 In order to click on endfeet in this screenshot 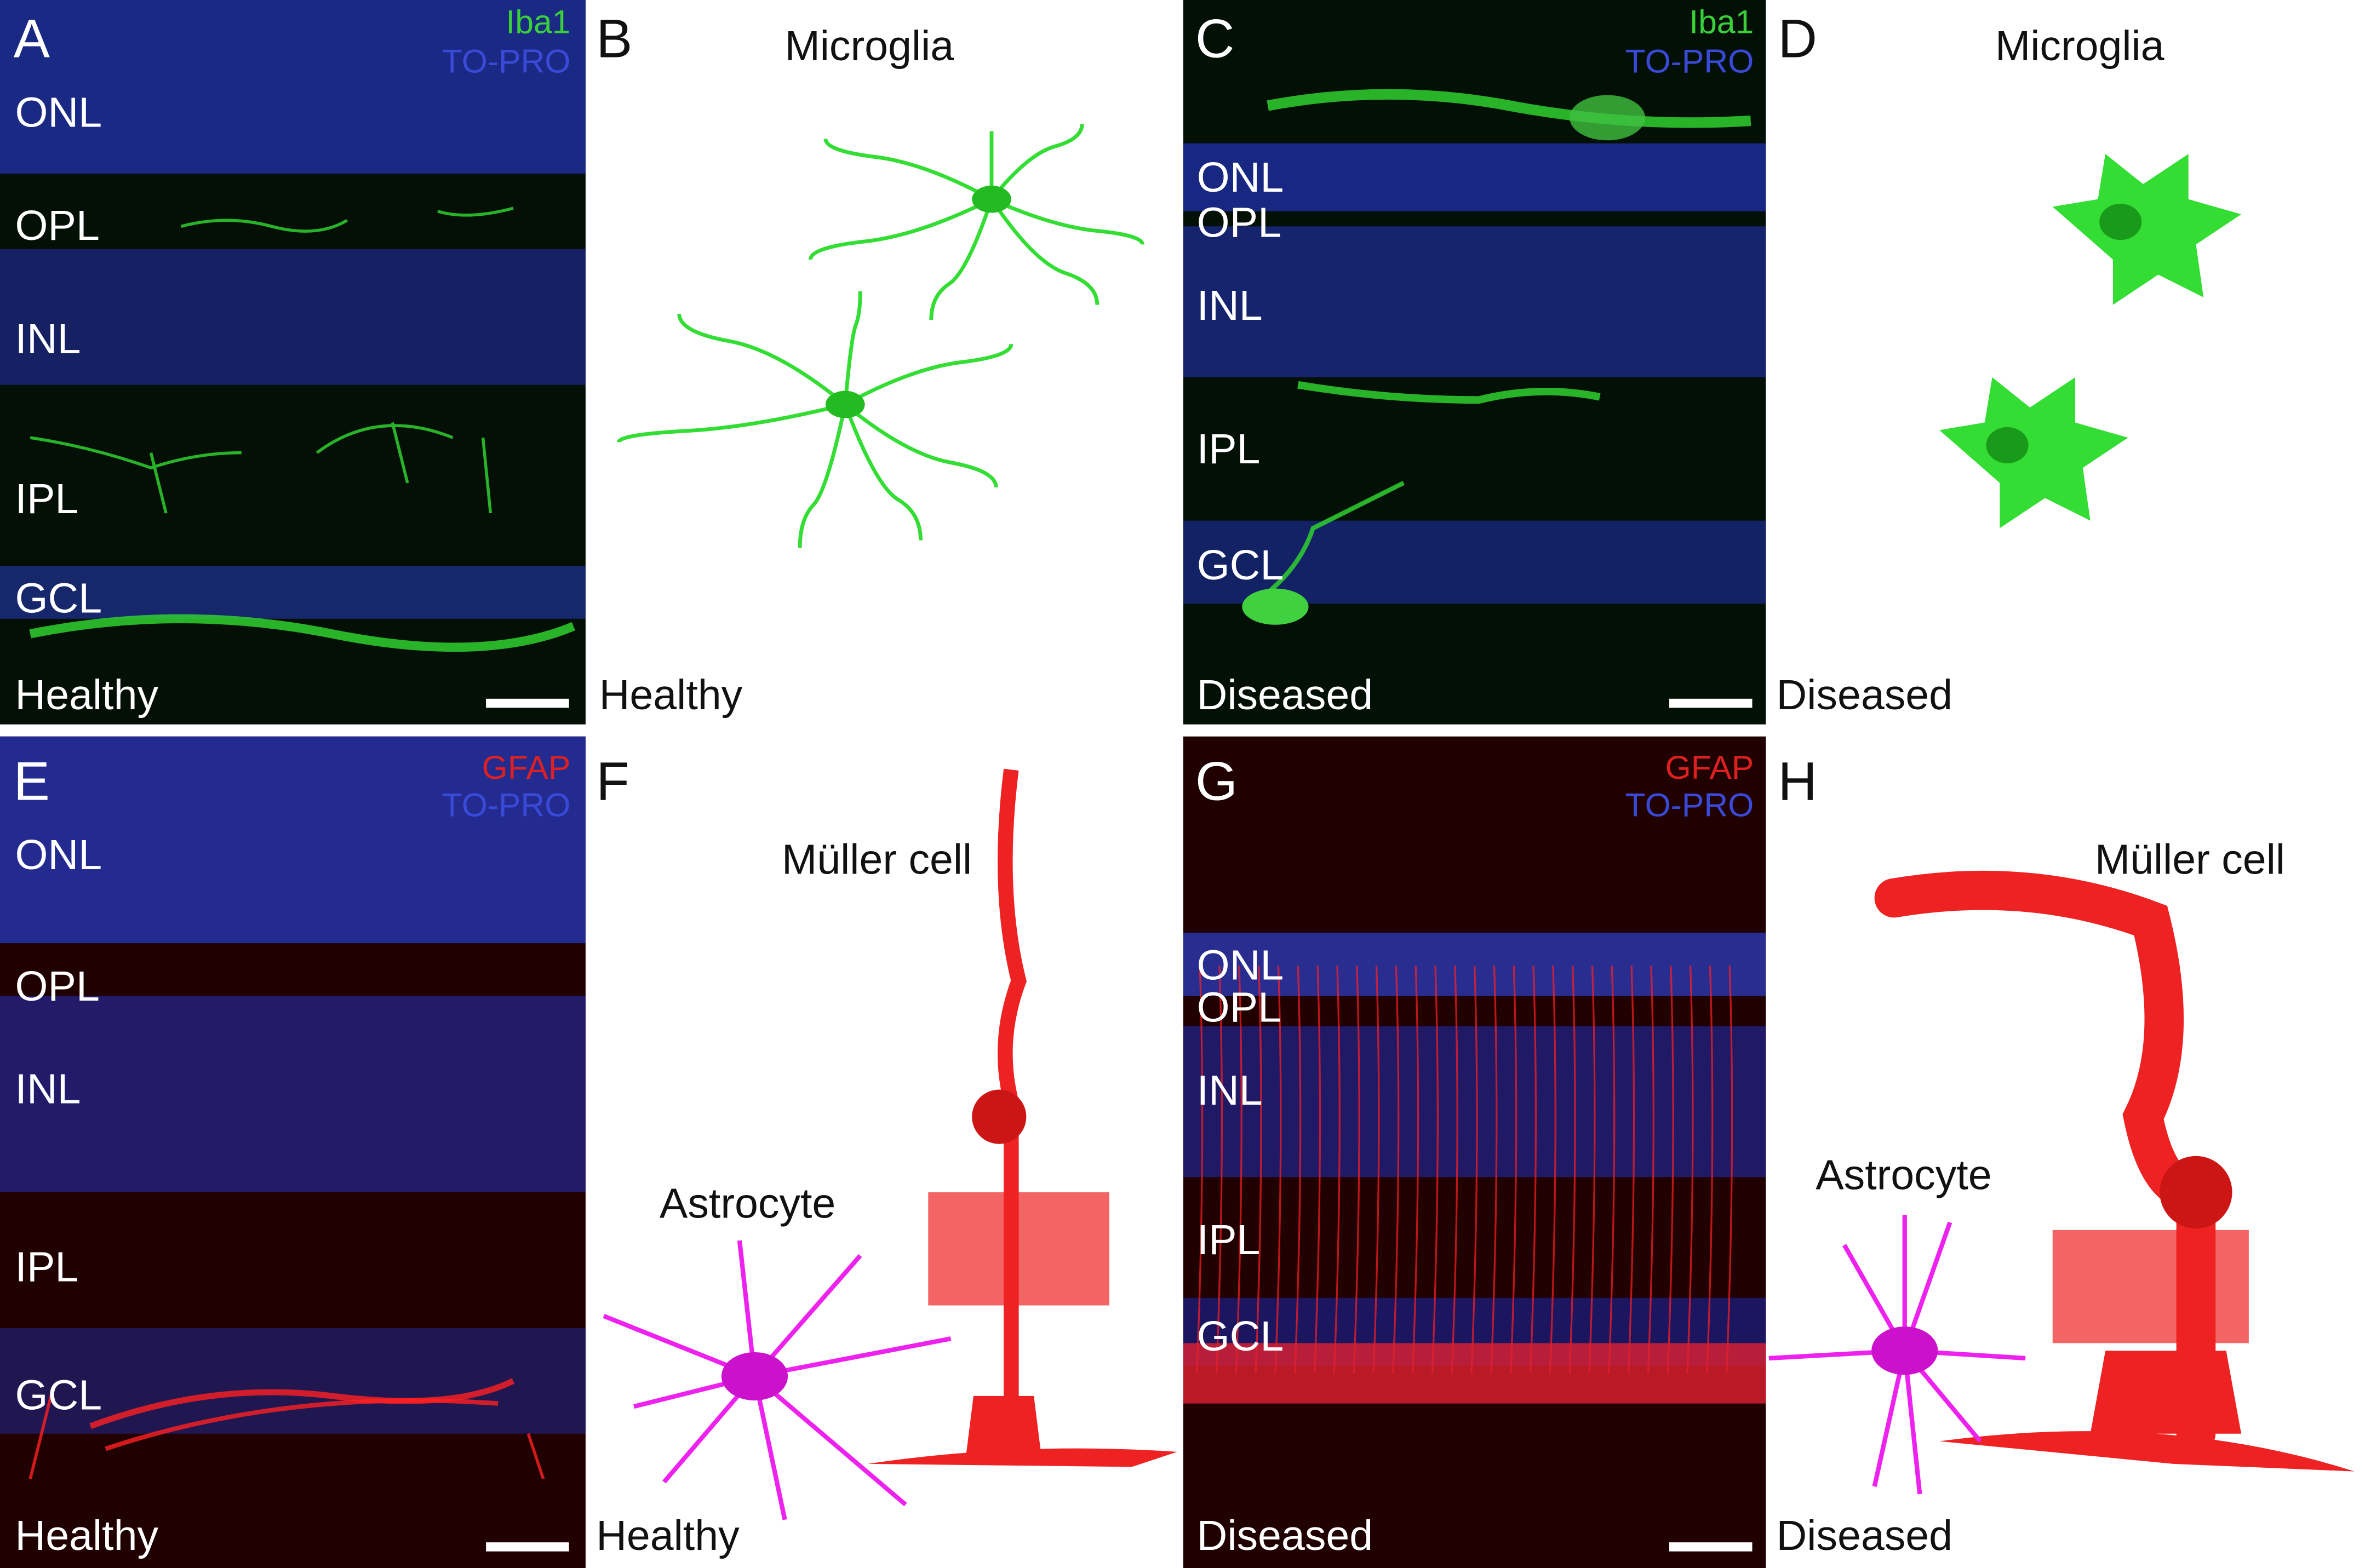, I will do `click(1474, 1373)`.